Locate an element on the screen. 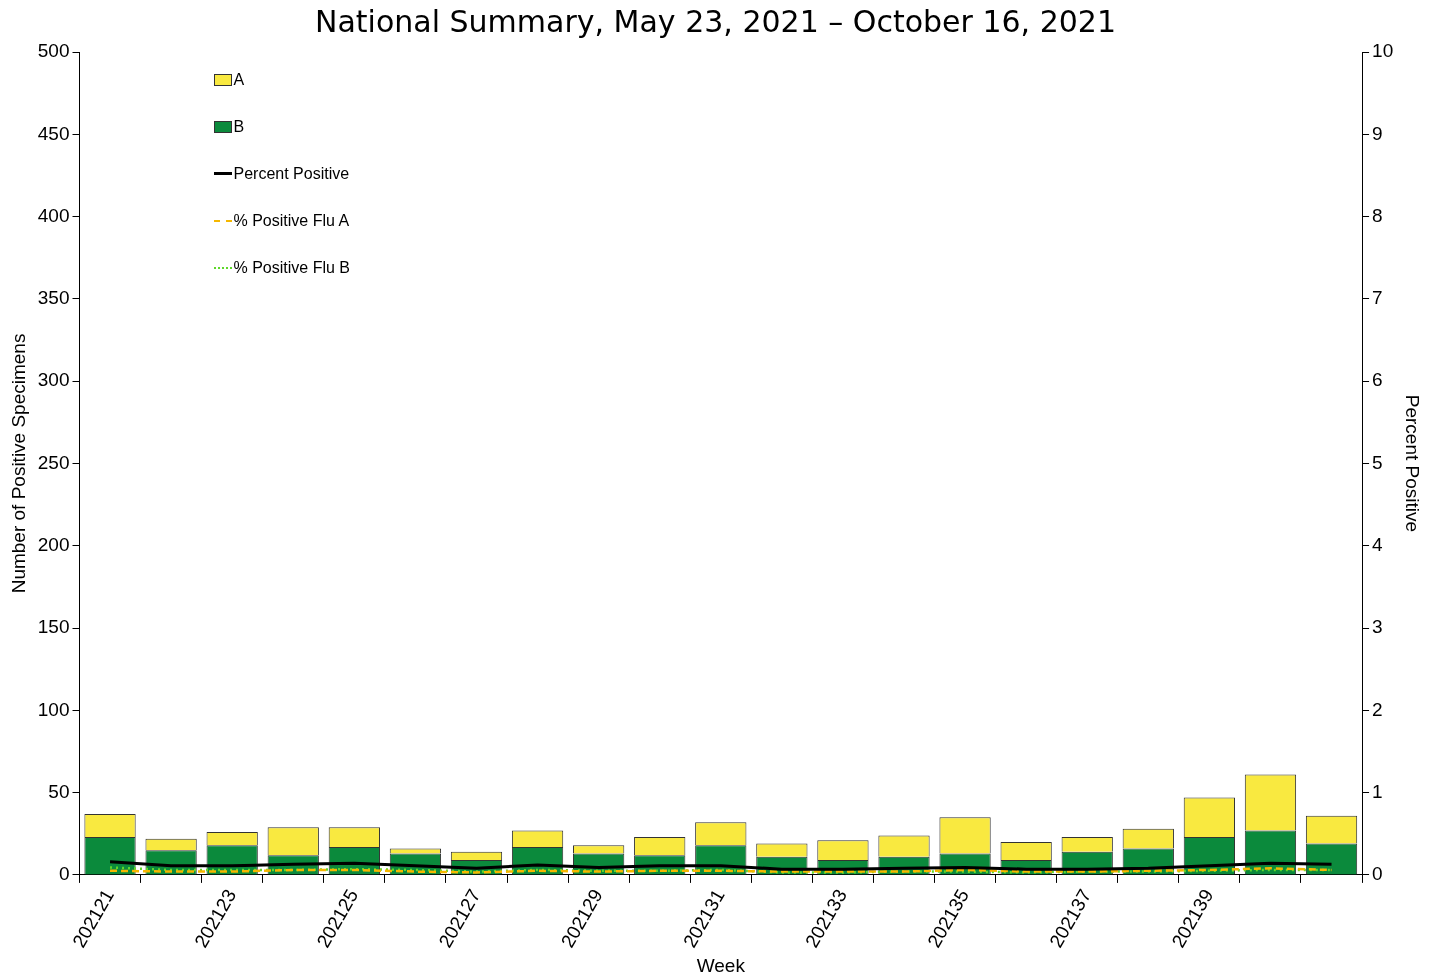 The width and height of the screenshot is (1431, 978). y2-tick-label: 7 is located at coordinates (1377, 298).